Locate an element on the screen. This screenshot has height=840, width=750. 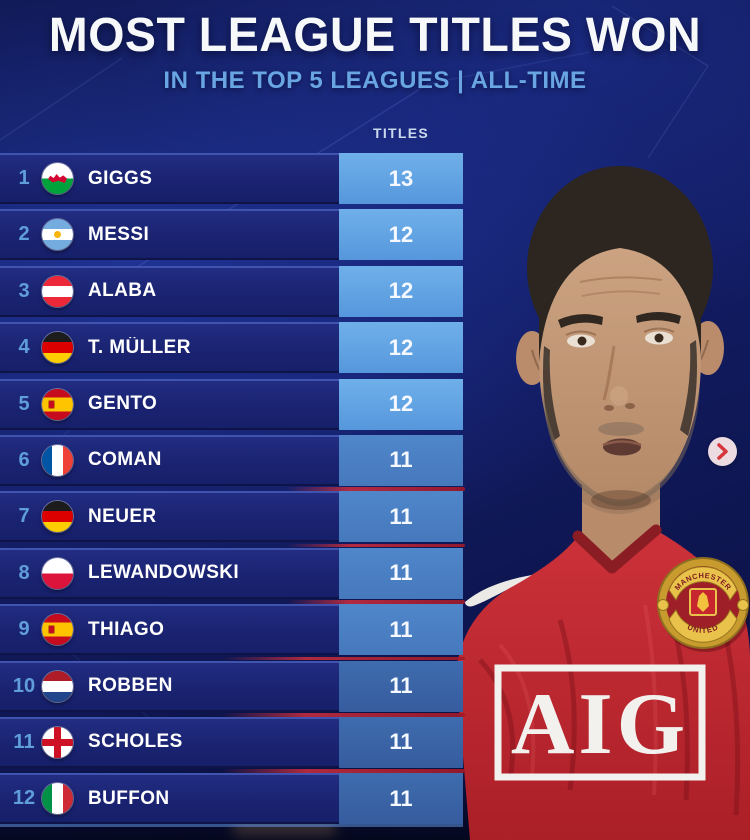
rank-number: 7 is located at coordinates (24, 516).